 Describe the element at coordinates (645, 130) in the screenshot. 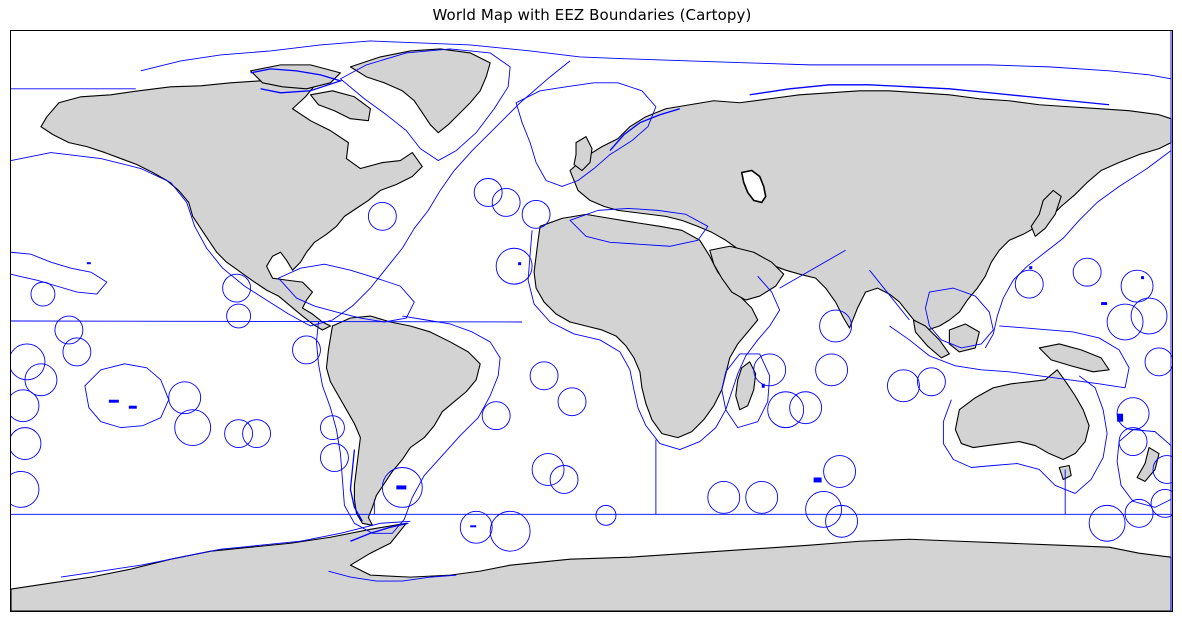

I see `coast-norway` at that location.